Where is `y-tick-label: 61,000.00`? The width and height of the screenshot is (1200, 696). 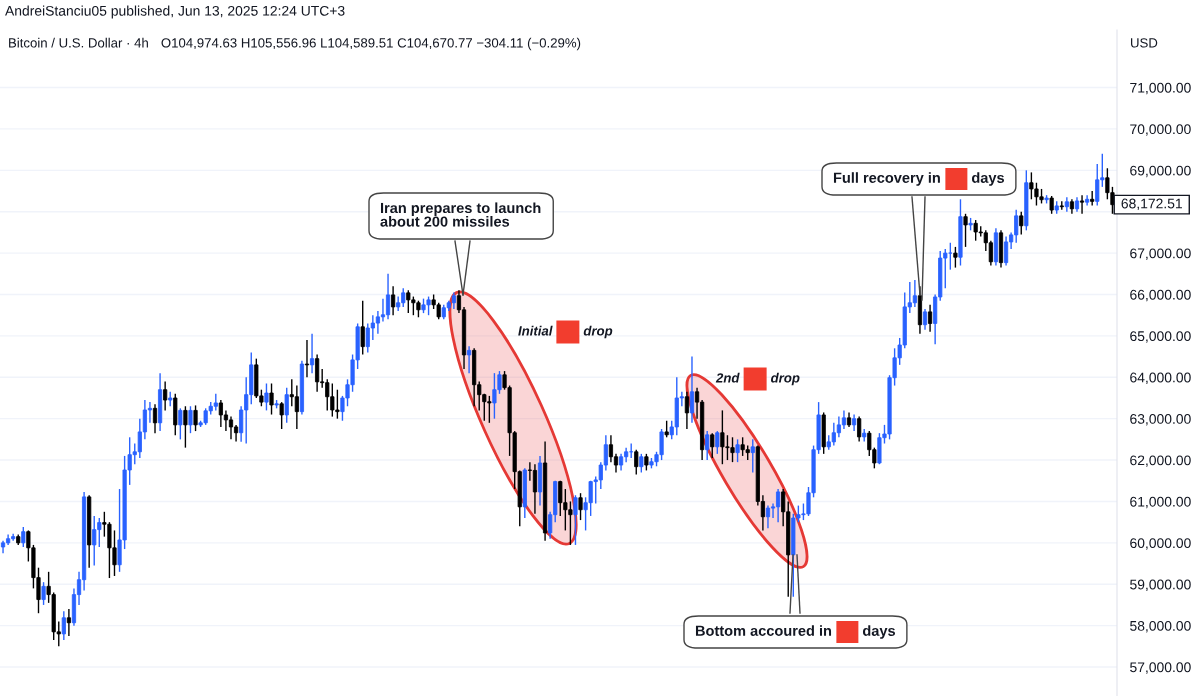 y-tick-label: 61,000.00 is located at coordinates (1160, 502).